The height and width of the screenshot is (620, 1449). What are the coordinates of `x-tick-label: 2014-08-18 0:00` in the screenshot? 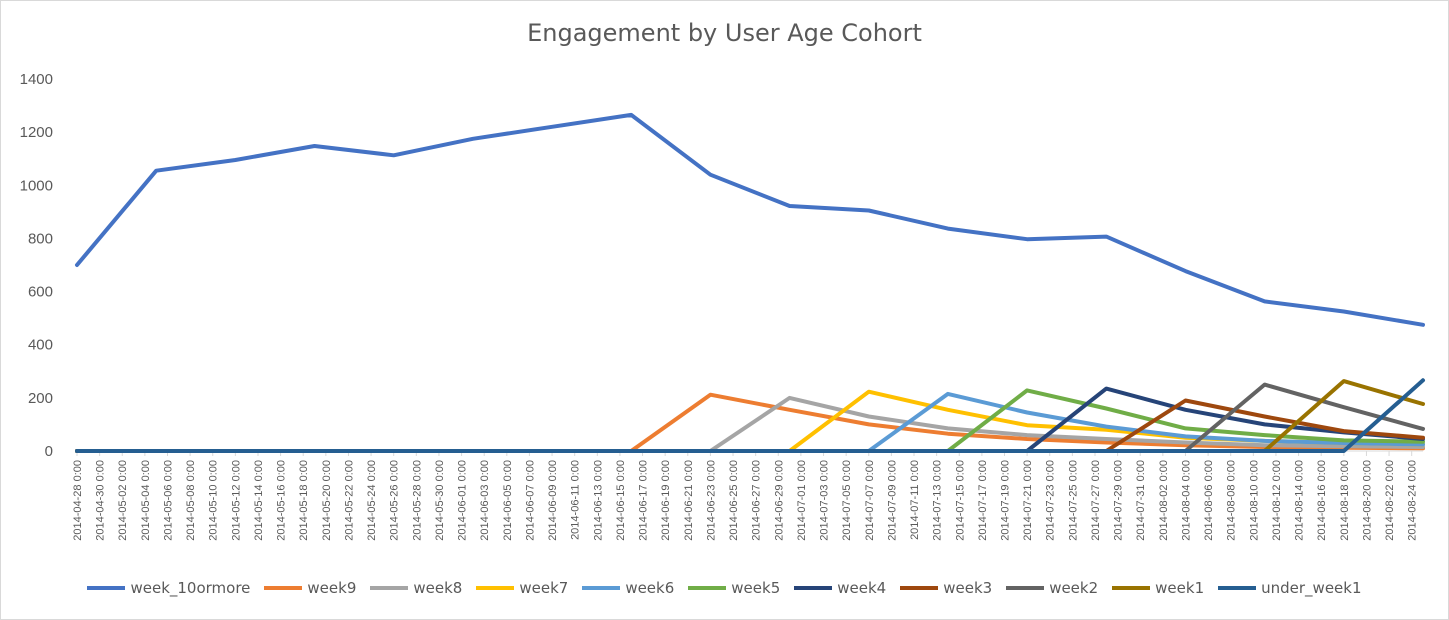 It's located at (1345, 500).